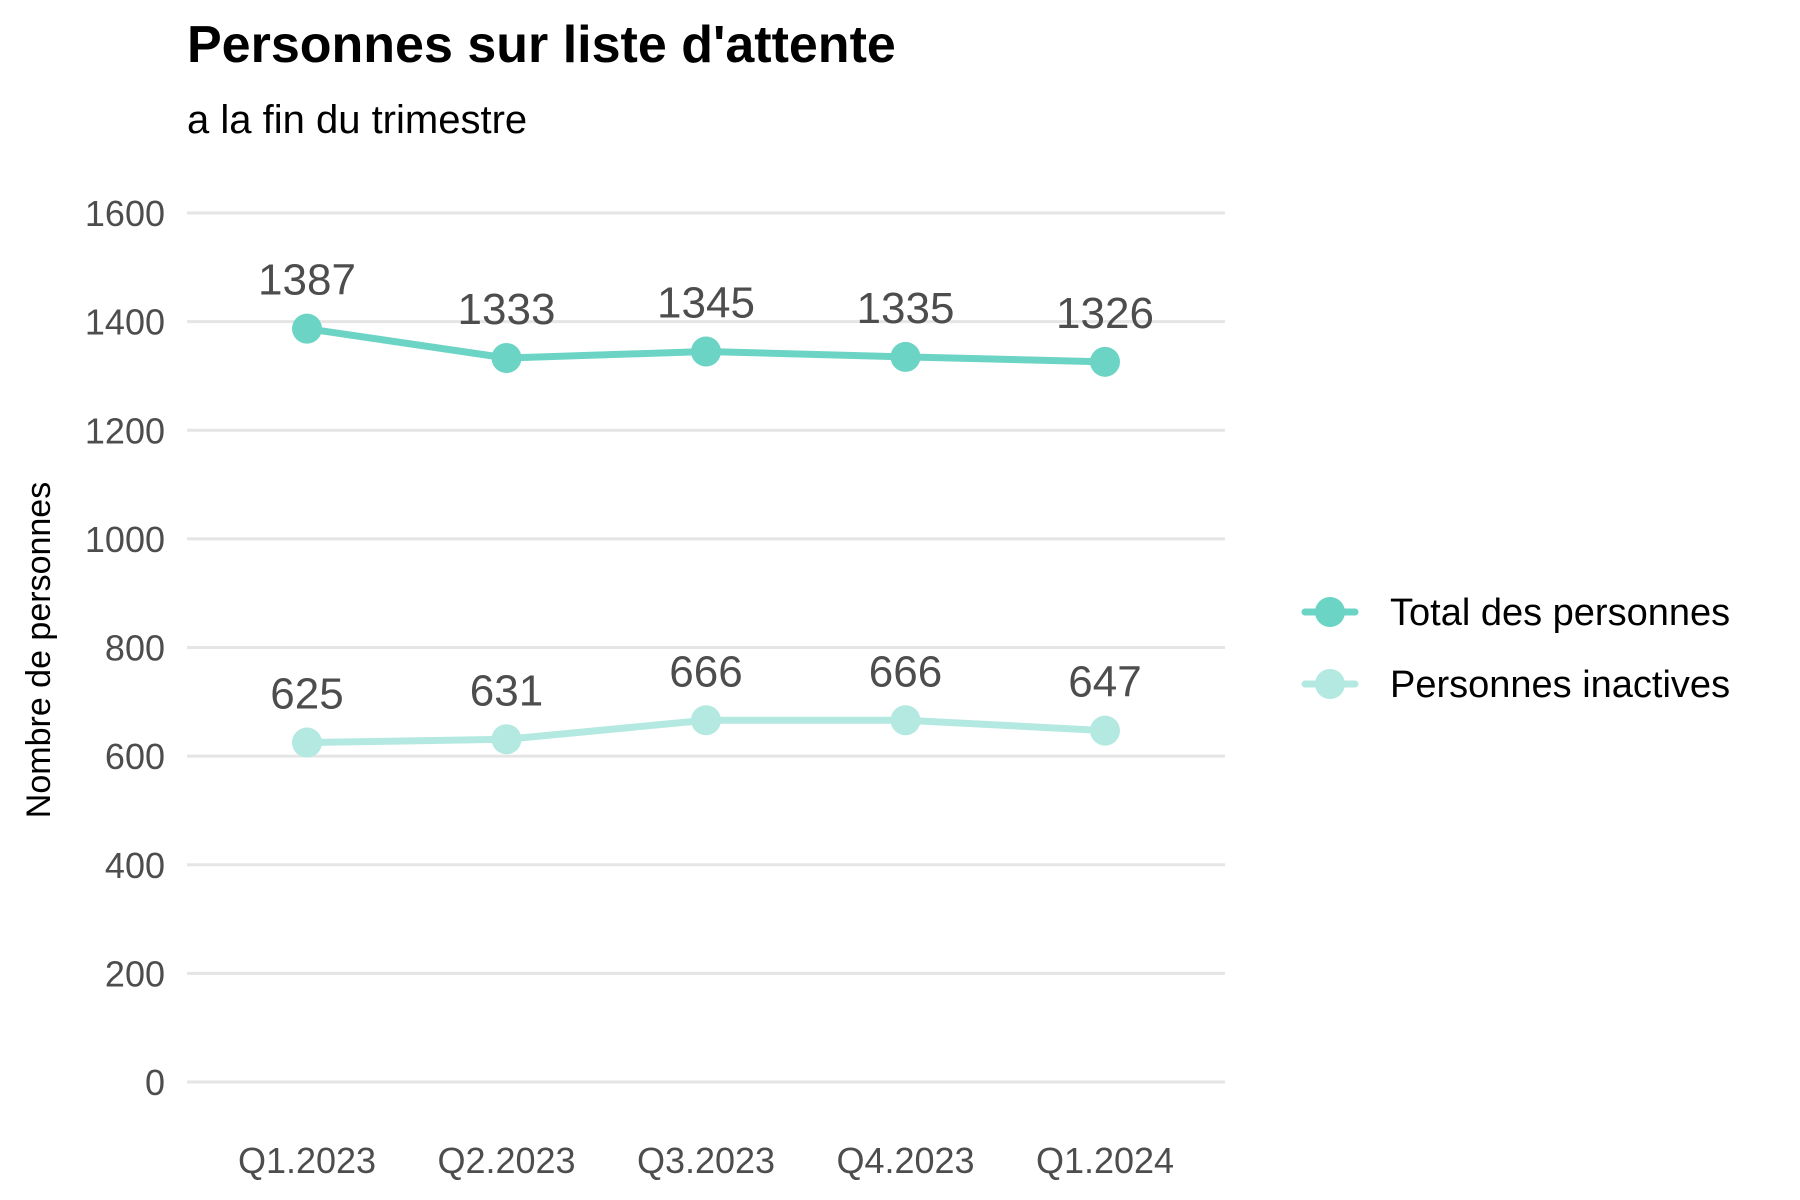 The width and height of the screenshot is (1800, 1200). Describe the element at coordinates (125, 213) in the screenshot. I see `y-tick-label: 1600` at that location.